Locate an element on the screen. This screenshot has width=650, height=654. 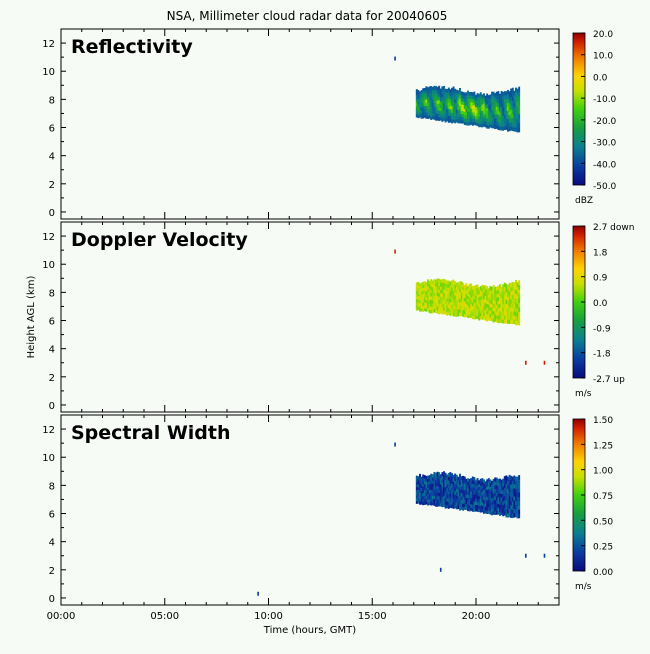
colorbar-tick-label: -40.0 is located at coordinates (605, 165).